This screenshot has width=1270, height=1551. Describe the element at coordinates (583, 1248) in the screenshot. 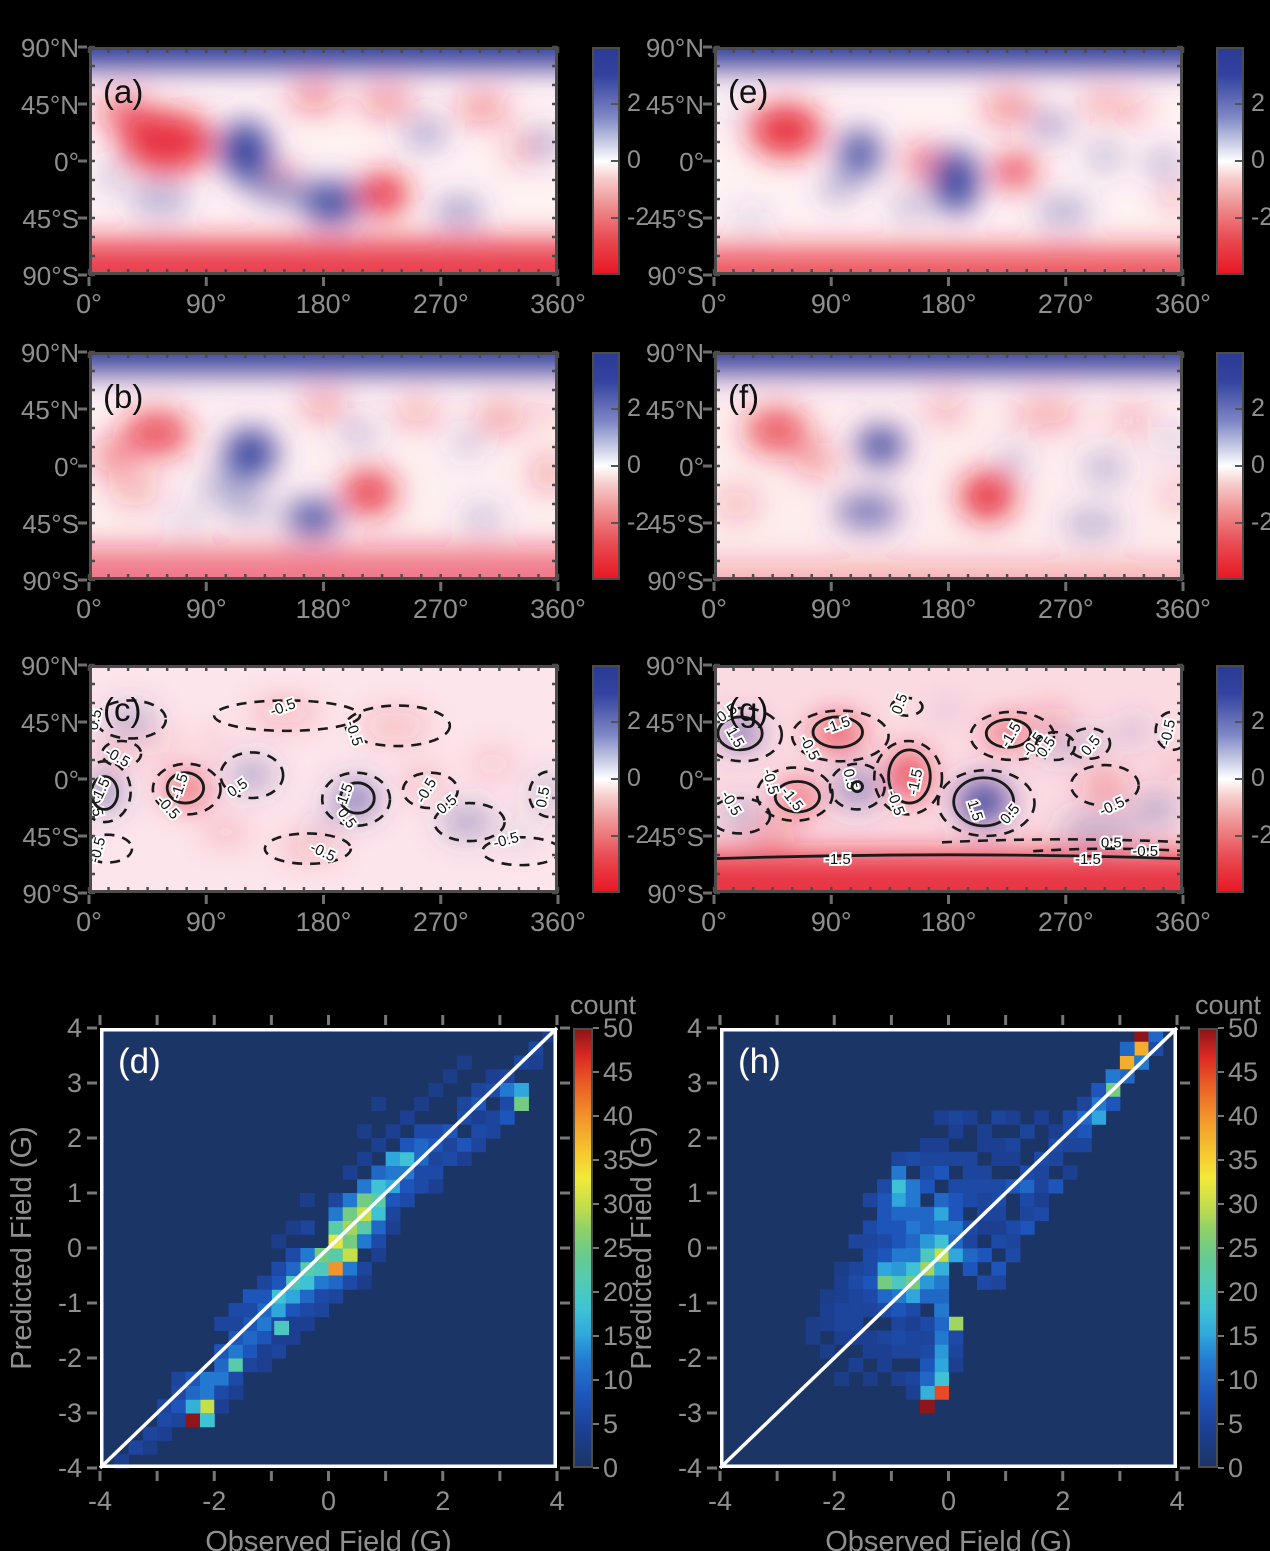

I see `panel-d-count-colorbar` at that location.